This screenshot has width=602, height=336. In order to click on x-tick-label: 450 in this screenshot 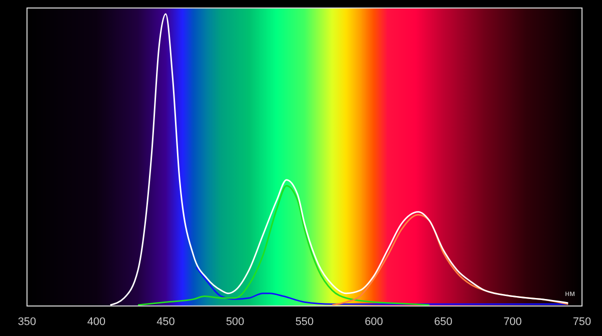, I will do `click(165, 322)`.